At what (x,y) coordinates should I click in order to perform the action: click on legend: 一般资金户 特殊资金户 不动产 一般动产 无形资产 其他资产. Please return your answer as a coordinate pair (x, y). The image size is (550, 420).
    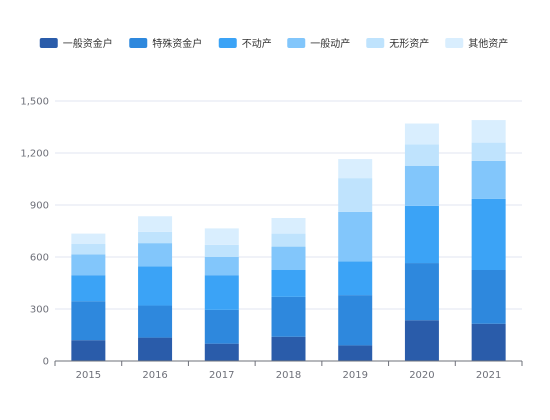
    Looking at the image, I should click on (273, 43).